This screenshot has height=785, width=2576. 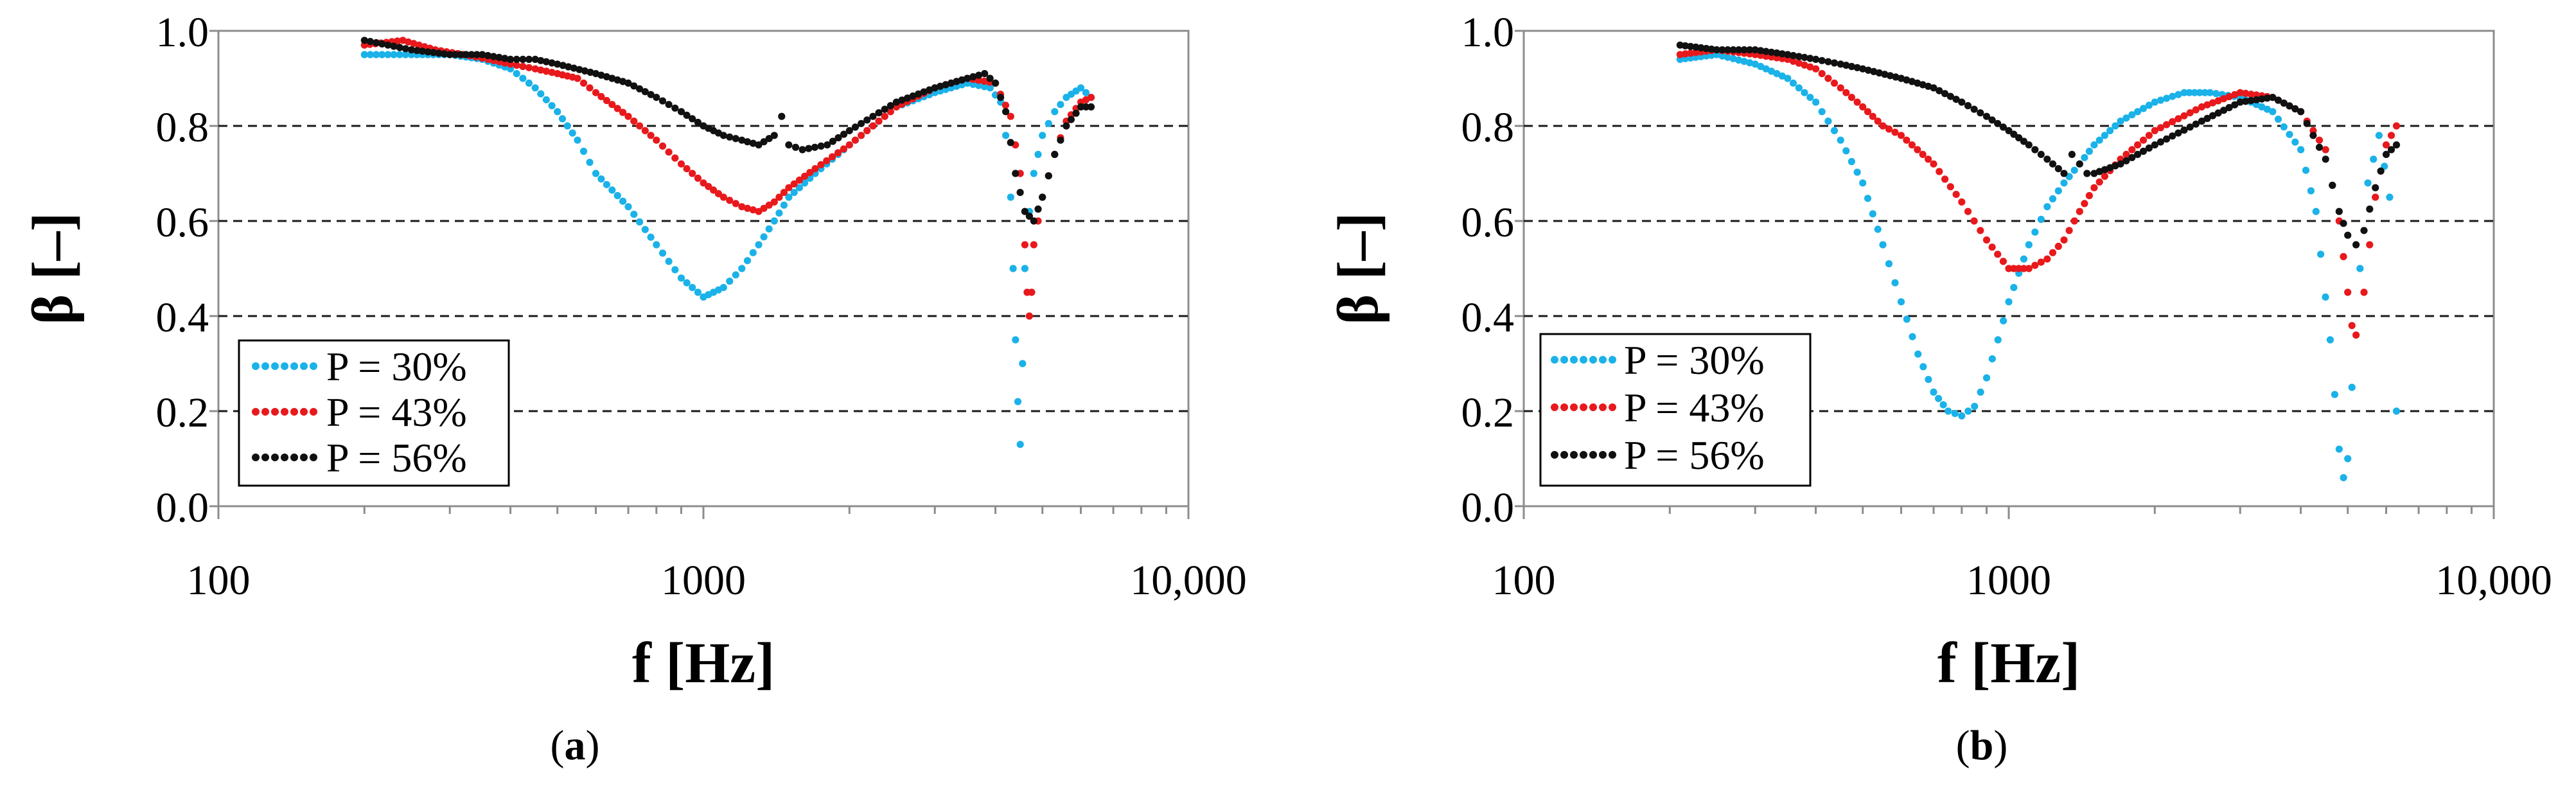 I want to click on panel-b-y-tick-label: 0.8, so click(x=1488, y=127).